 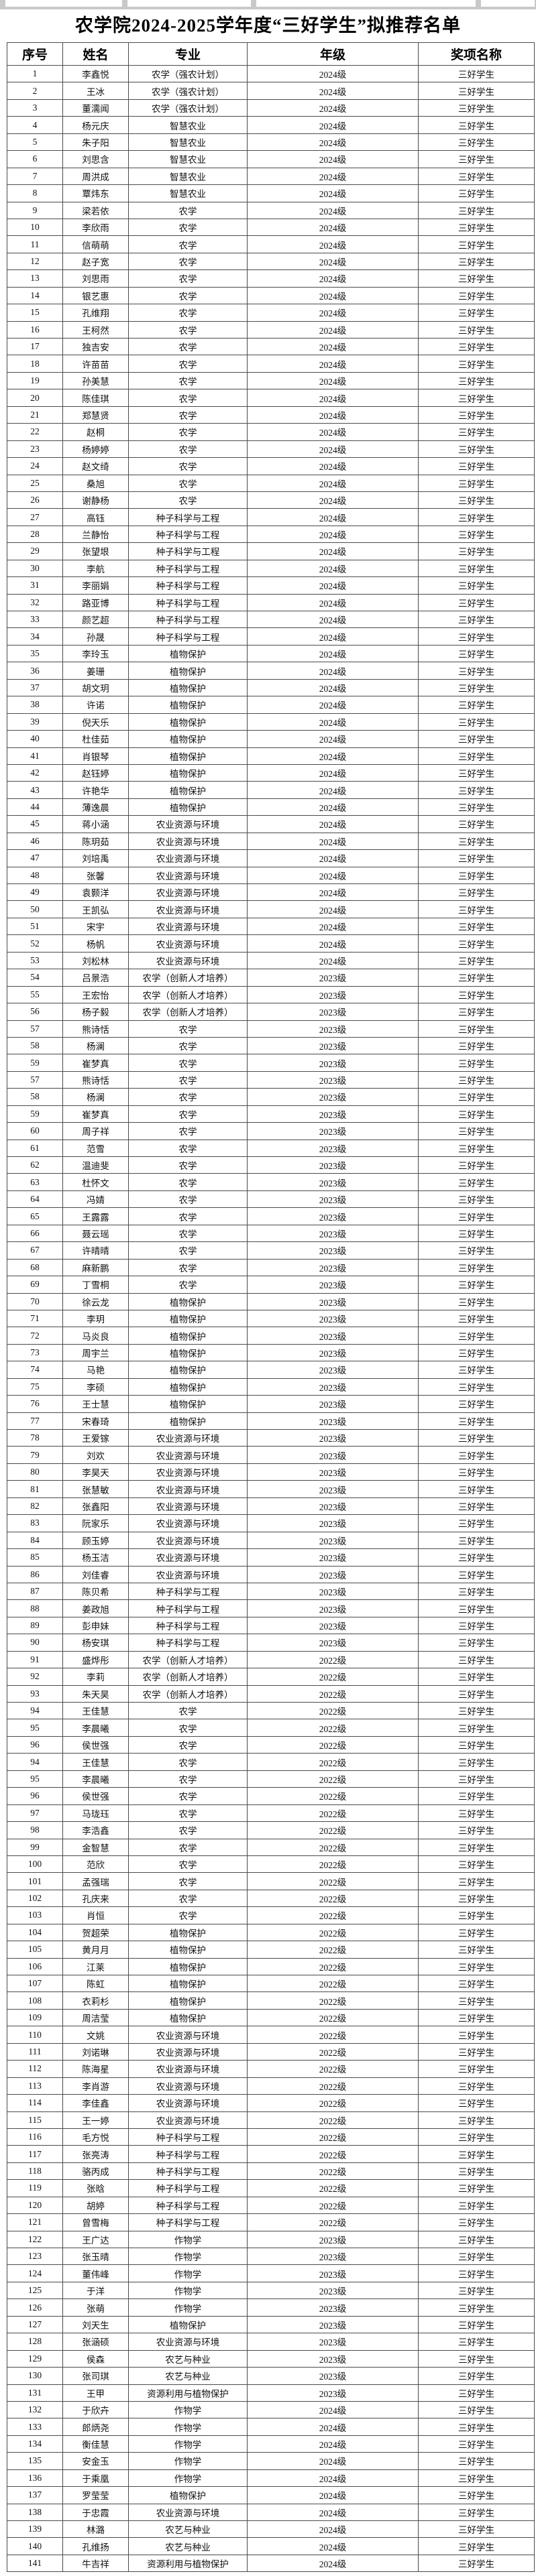 I want to click on serial-cell: 86, so click(x=35, y=1574).